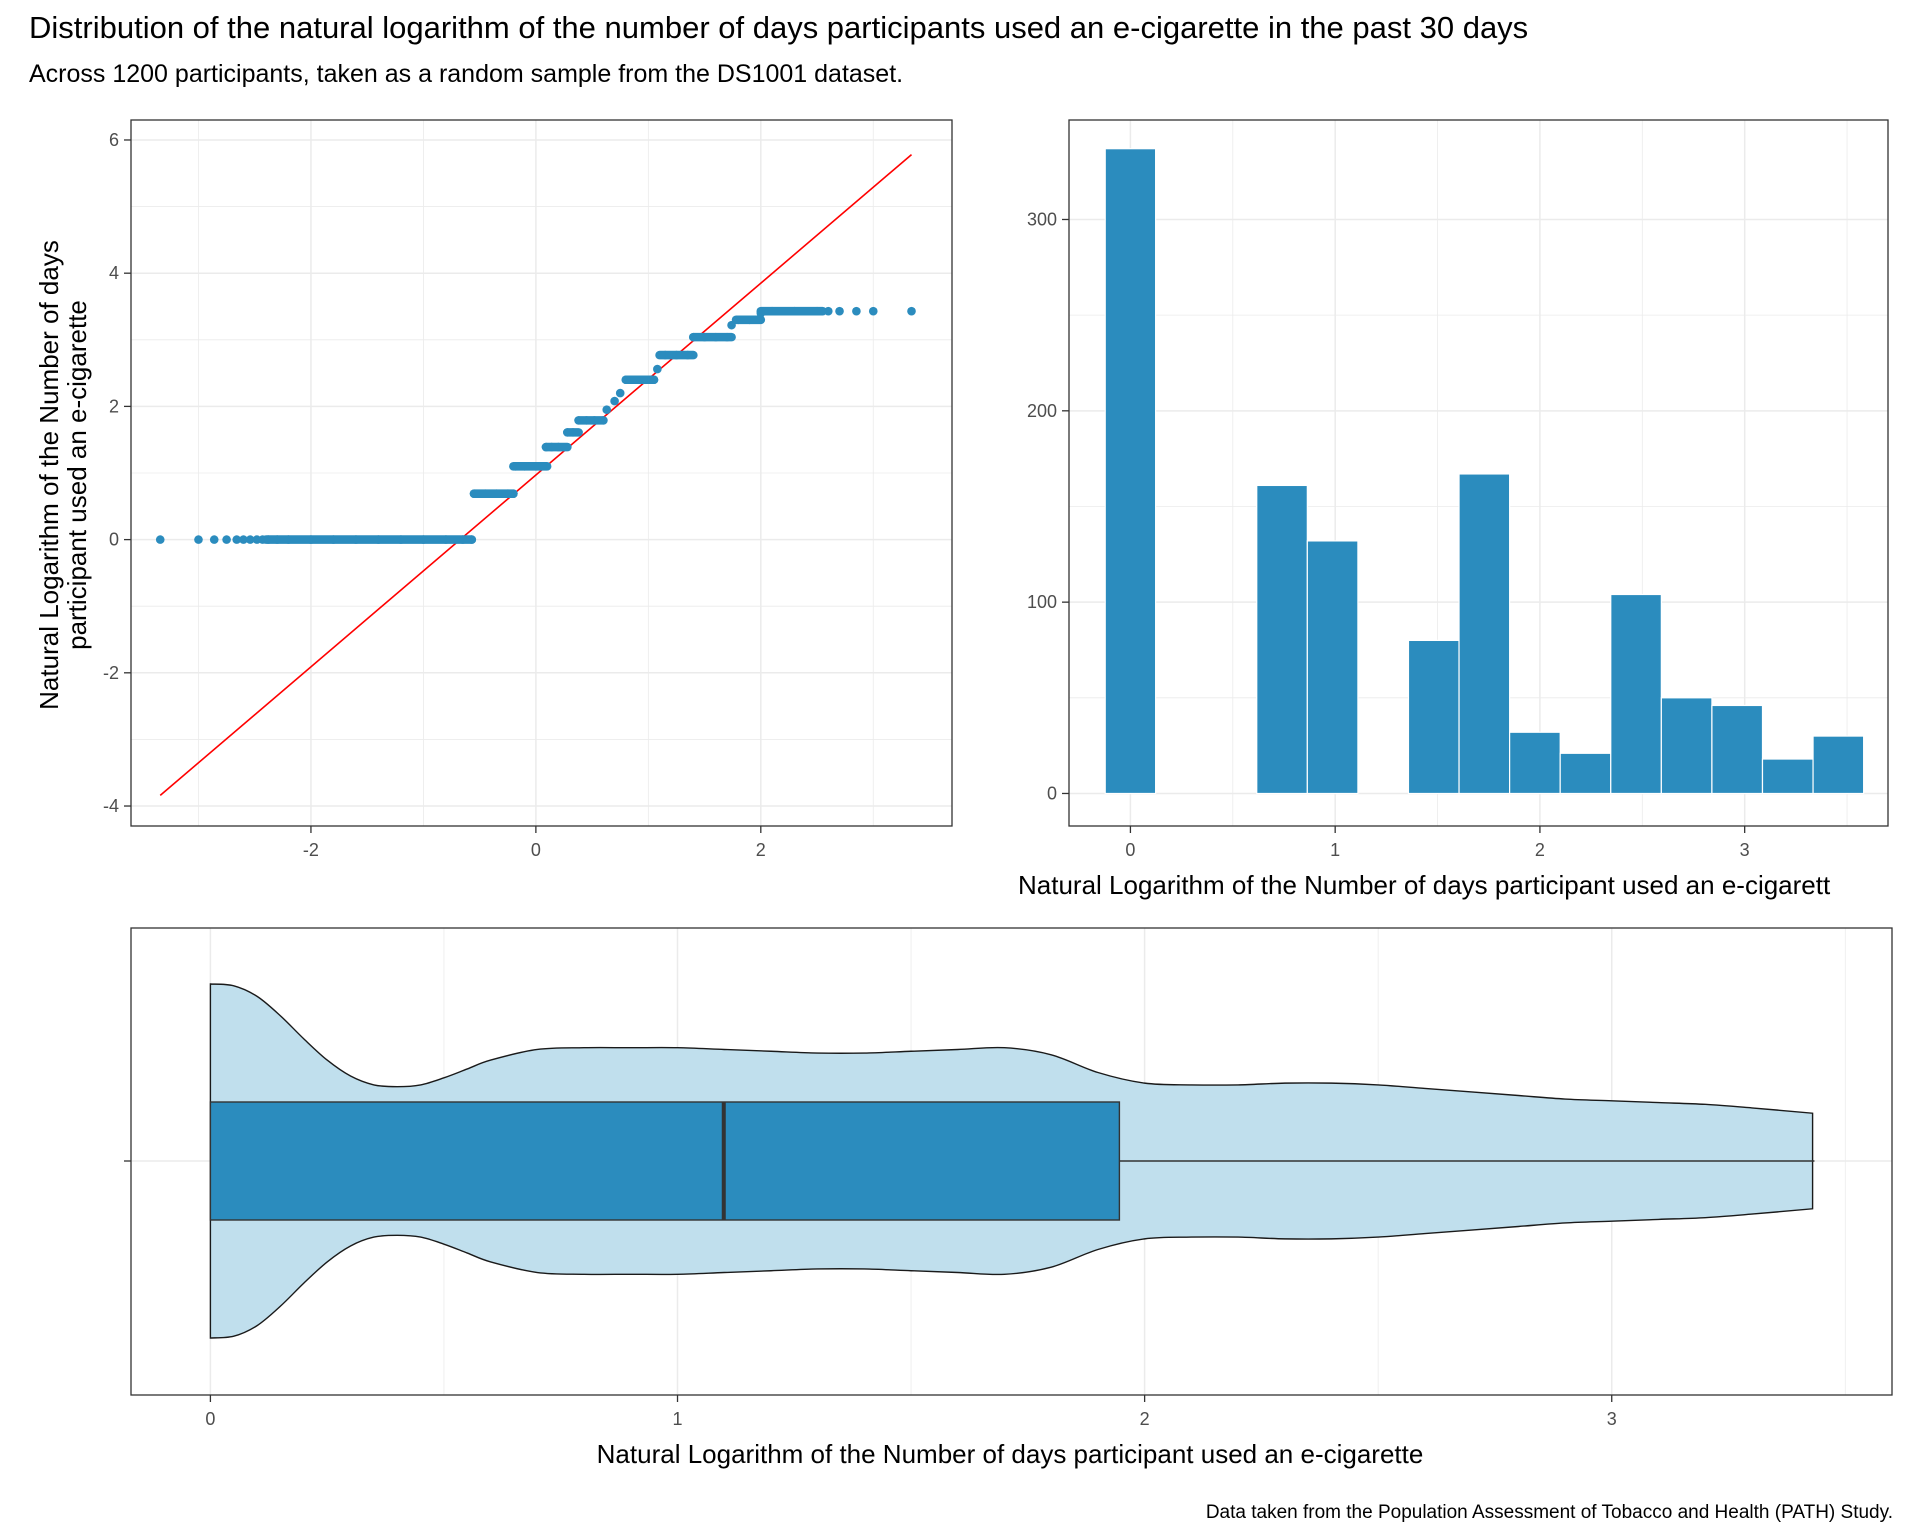  I want to click on qq-y-tick-label: 6, so click(114, 140).